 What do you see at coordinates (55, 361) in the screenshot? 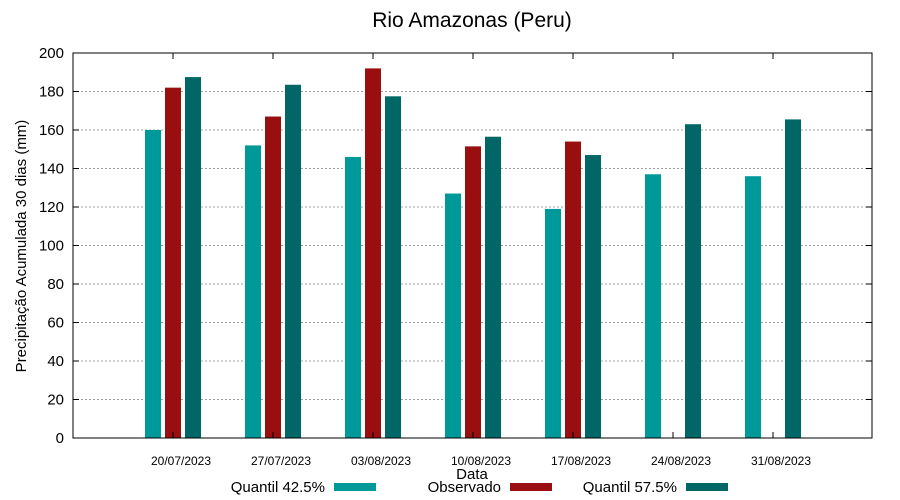
I see `y-tick-label: 40` at bounding box center [55, 361].